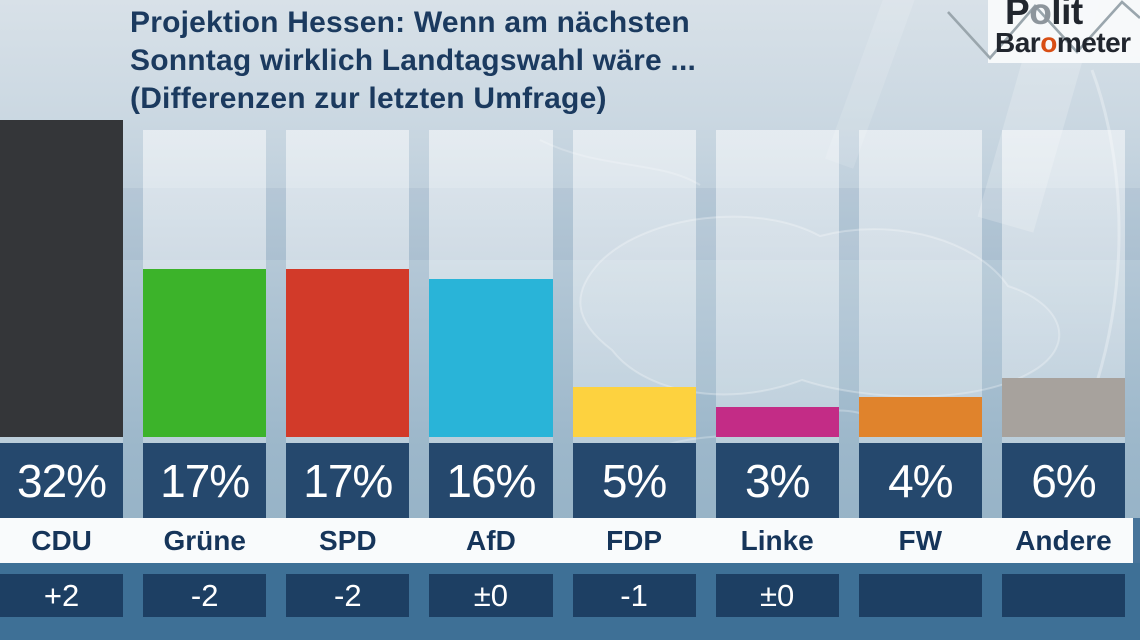 The height and width of the screenshot is (640, 1140). I want to click on diff-box-fw, so click(920, 595).